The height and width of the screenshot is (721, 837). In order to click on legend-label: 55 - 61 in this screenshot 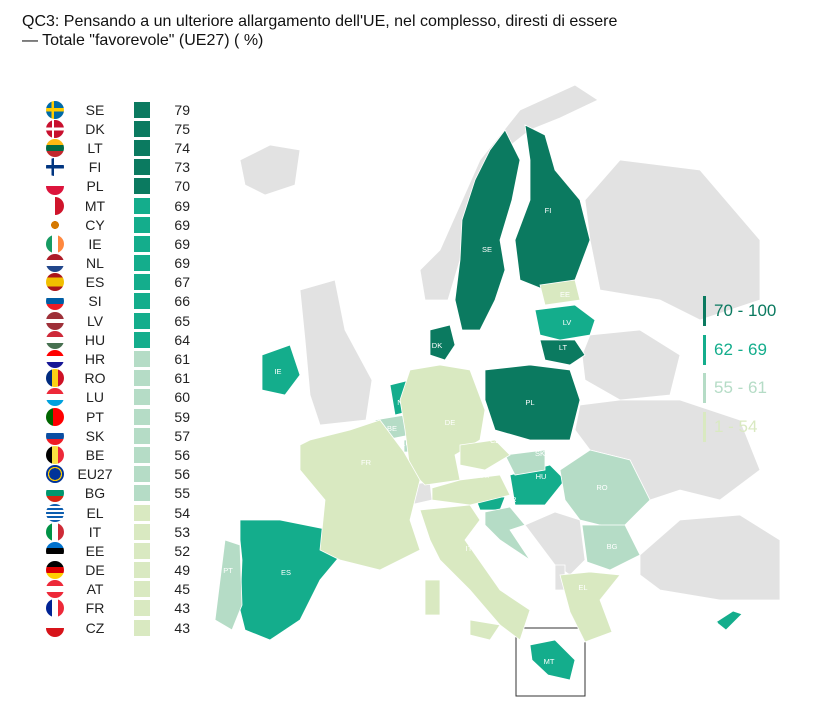, I will do `click(740, 388)`.